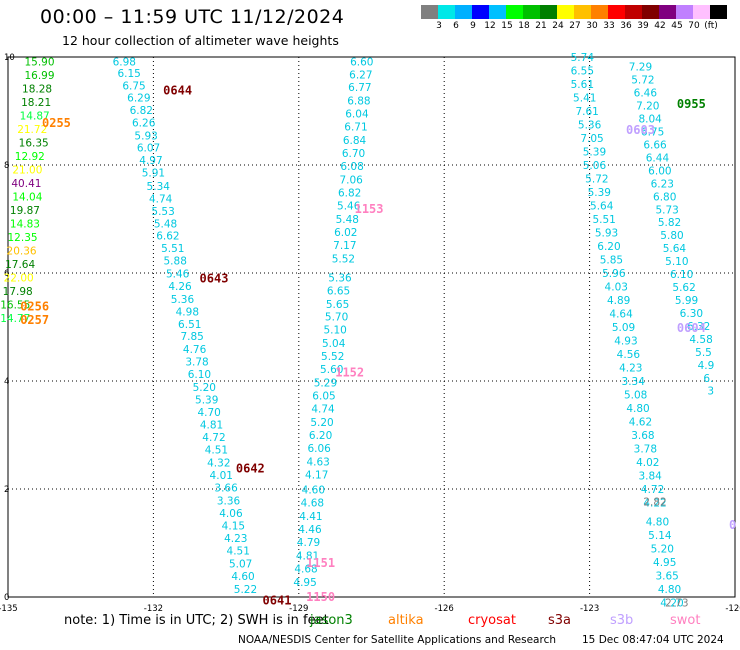  What do you see at coordinates (27, 170) in the screenshot?
I see `wave-height-value: 21.00` at bounding box center [27, 170].